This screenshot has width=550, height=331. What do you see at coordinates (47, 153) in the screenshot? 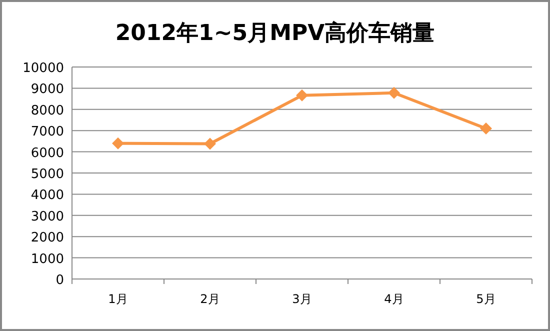
I see `y-tick-label: 6000` at bounding box center [47, 153].